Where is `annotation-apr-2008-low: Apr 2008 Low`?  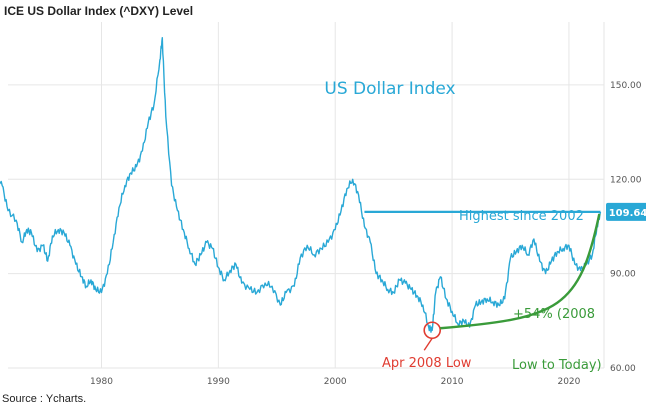 annotation-apr-2008-low: Apr 2008 Low is located at coordinates (427, 363).